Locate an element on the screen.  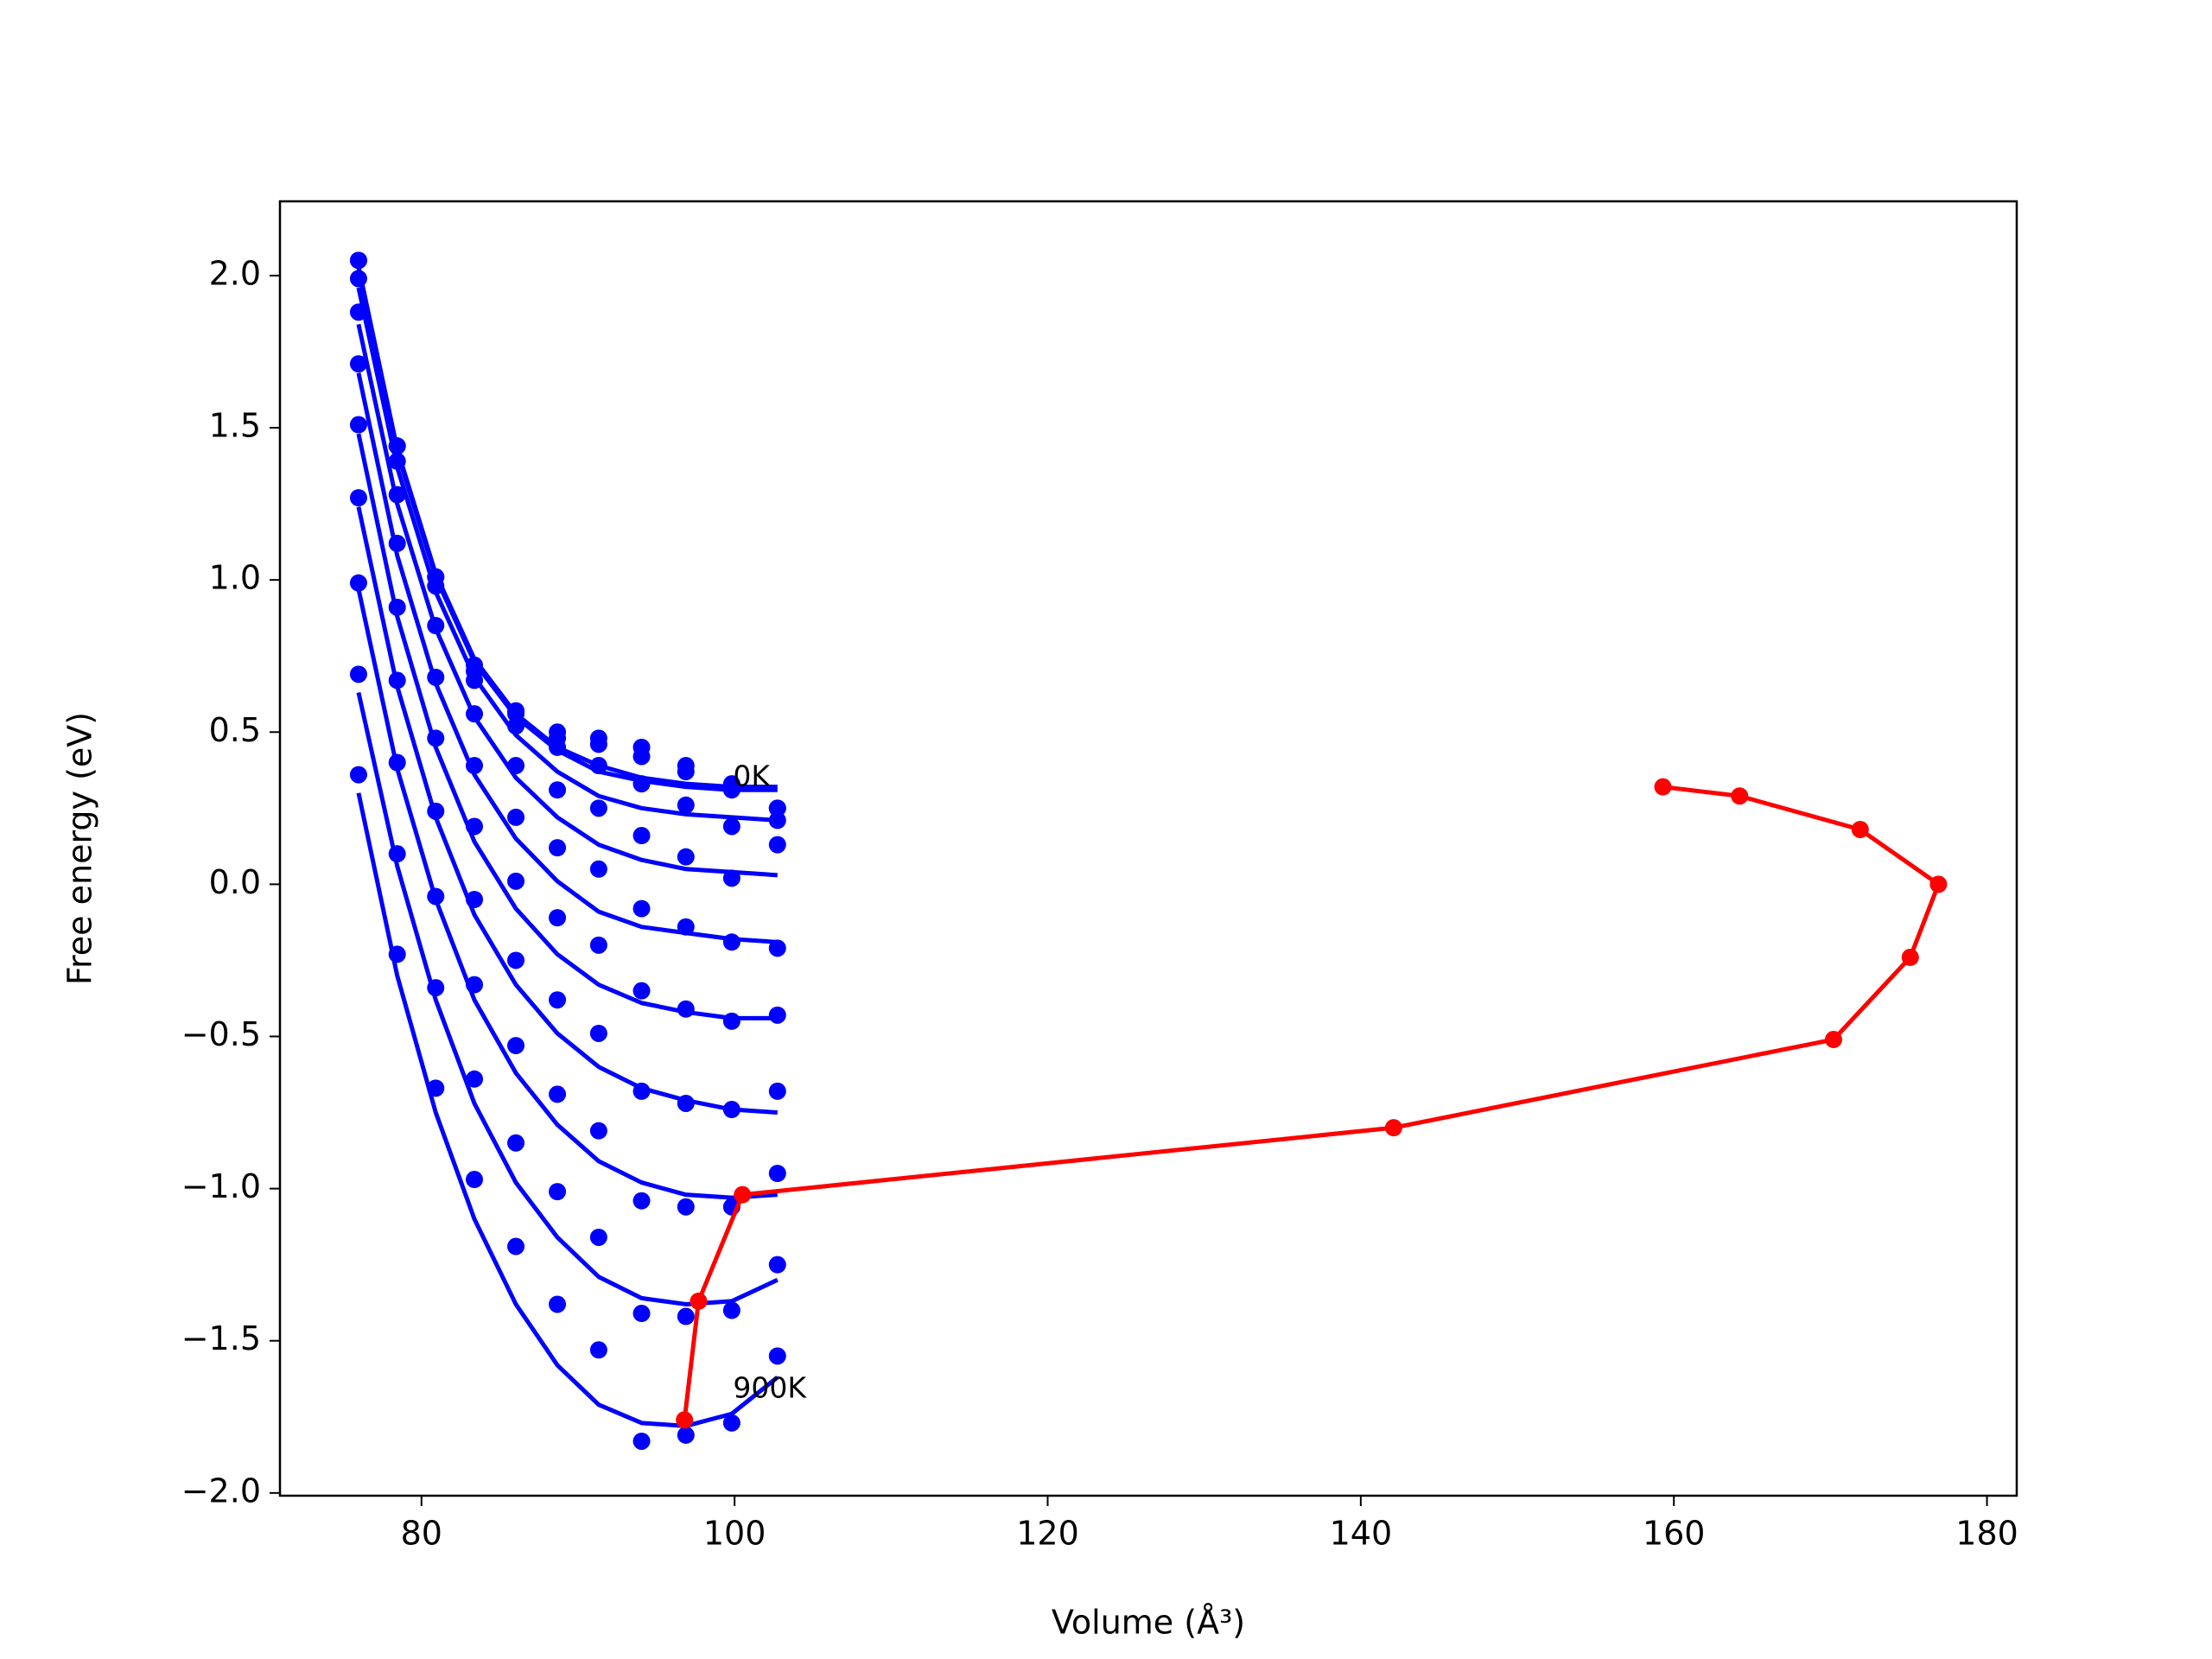
y-tick-label: −2.0 is located at coordinates (221, 1490).